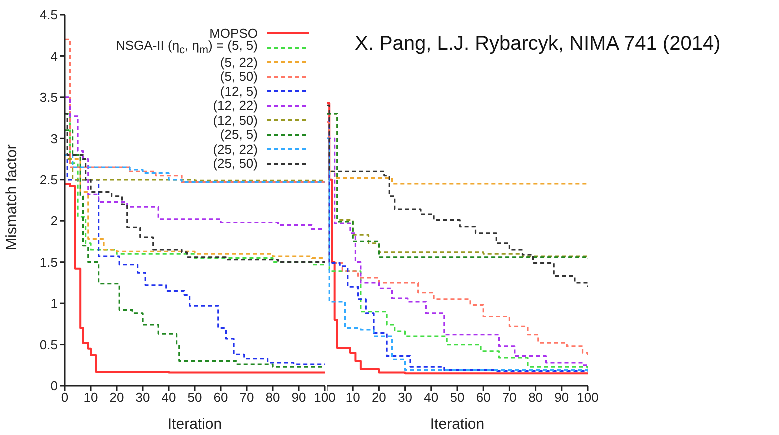  Describe the element at coordinates (54, 56) in the screenshot. I see `y-tick-label: 4` at that location.